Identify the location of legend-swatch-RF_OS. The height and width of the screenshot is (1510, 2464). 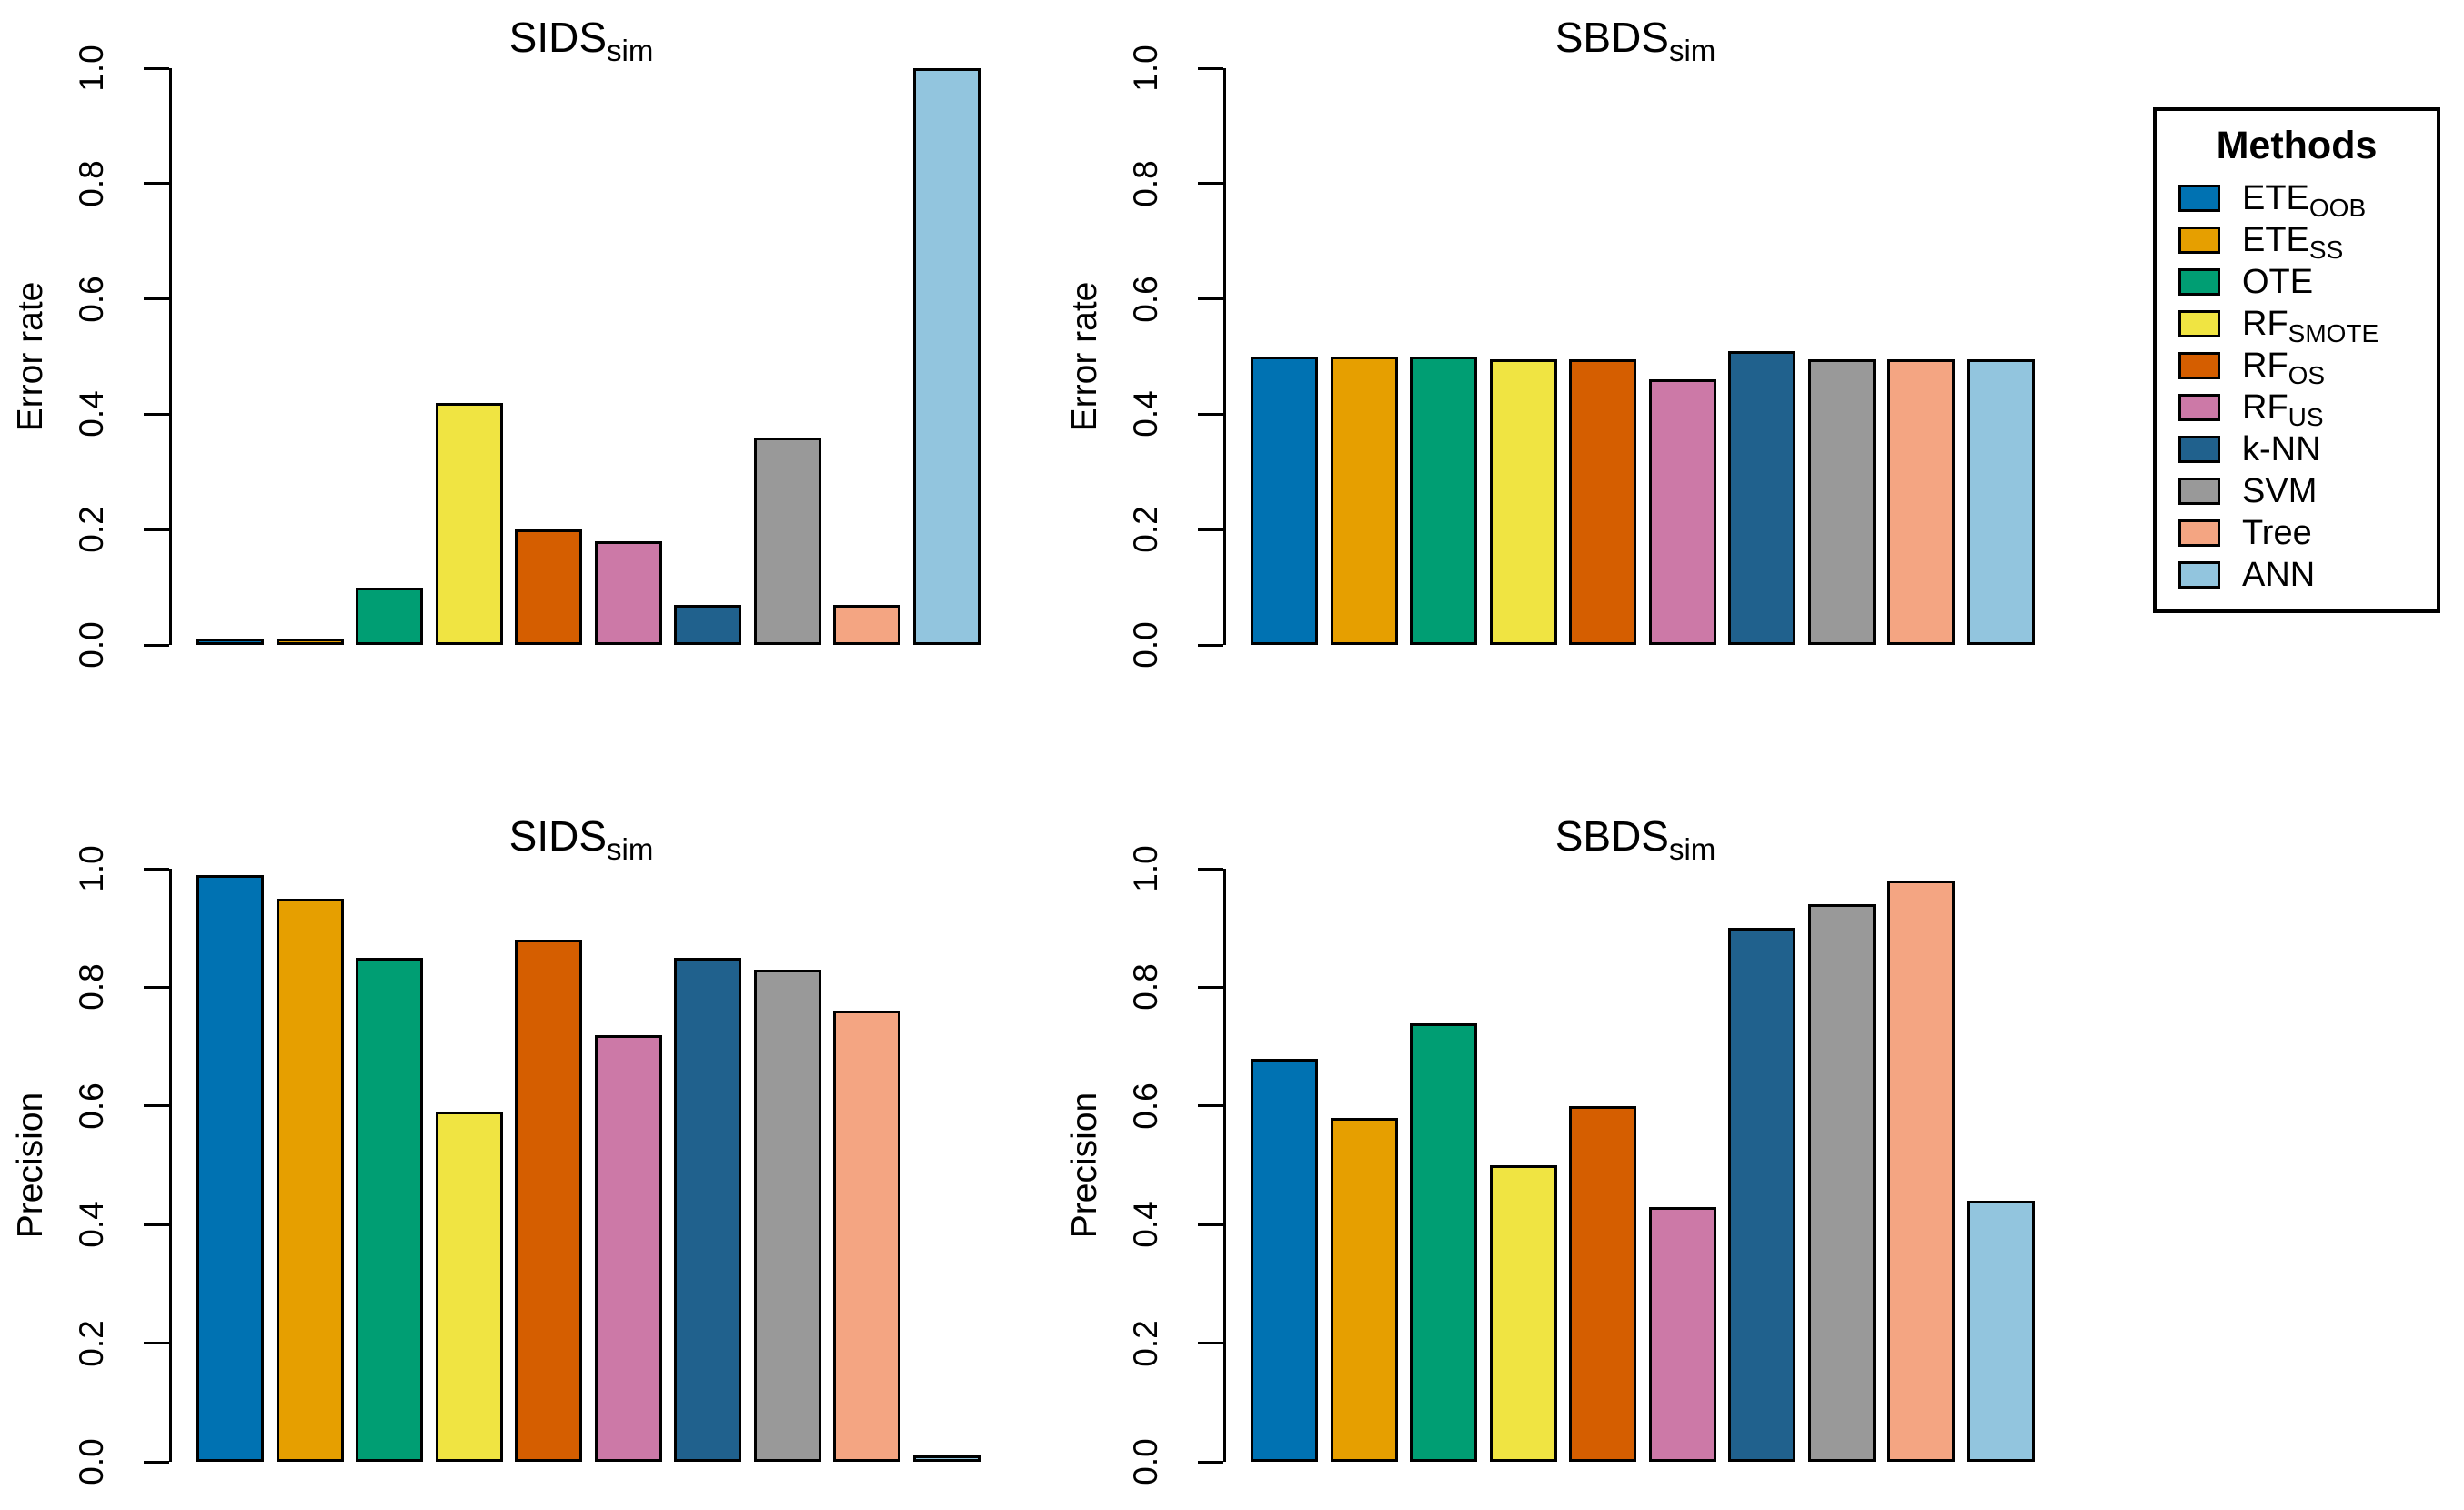
(2199, 365).